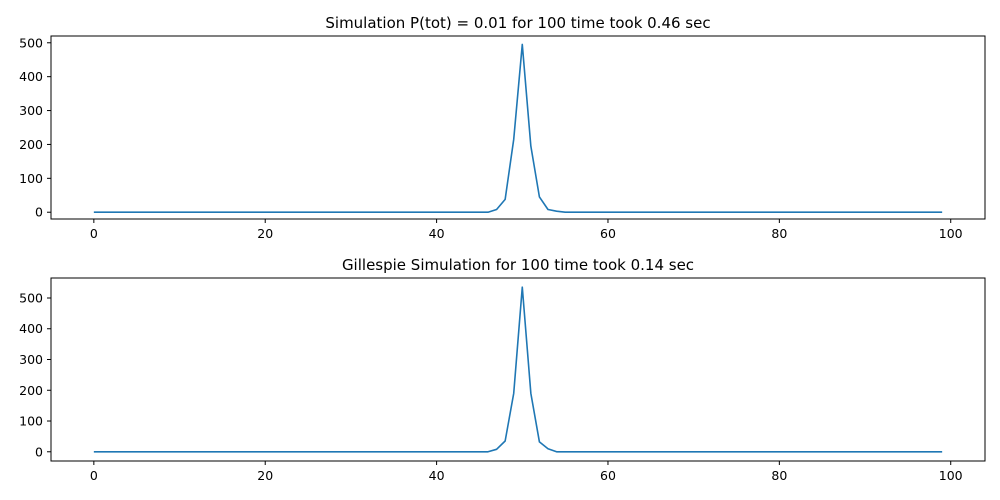  What do you see at coordinates (31, 390) in the screenshot?
I see `bottom-y-tick-label: 200` at bounding box center [31, 390].